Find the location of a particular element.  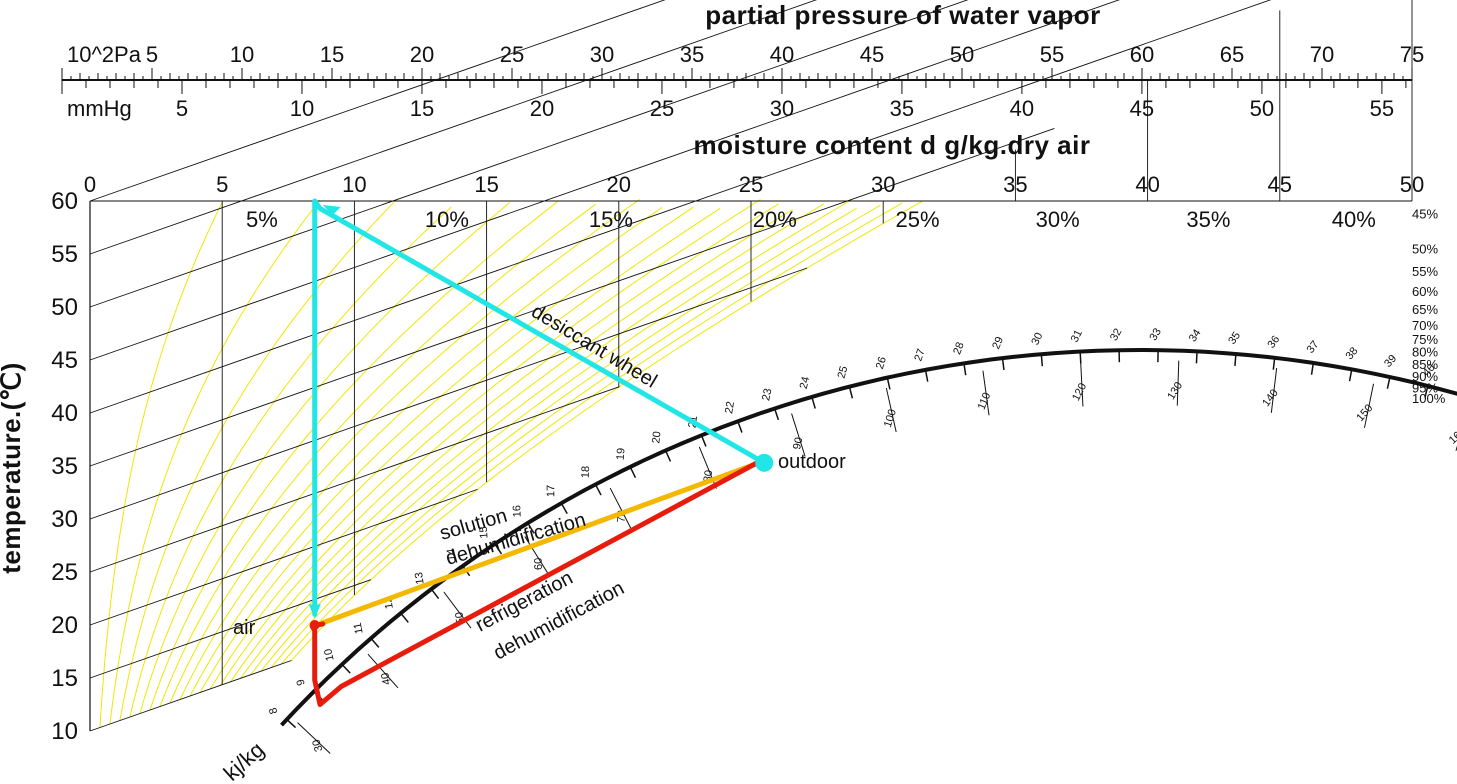

bulb-tick-label: 33 is located at coordinates (1155, 334).